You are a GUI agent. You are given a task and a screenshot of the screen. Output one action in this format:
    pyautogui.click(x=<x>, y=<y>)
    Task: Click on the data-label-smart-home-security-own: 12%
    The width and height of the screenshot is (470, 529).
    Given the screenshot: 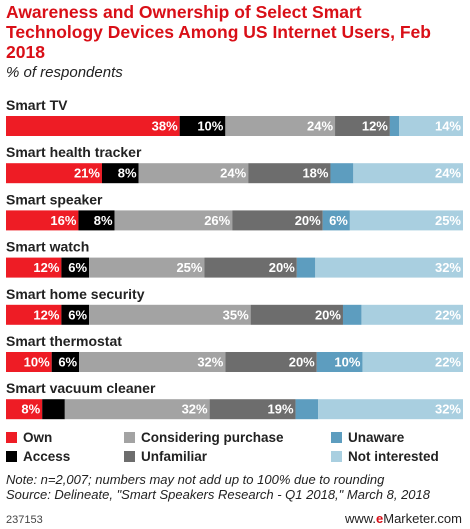 What is the action you would take?
    pyautogui.click(x=46, y=314)
    